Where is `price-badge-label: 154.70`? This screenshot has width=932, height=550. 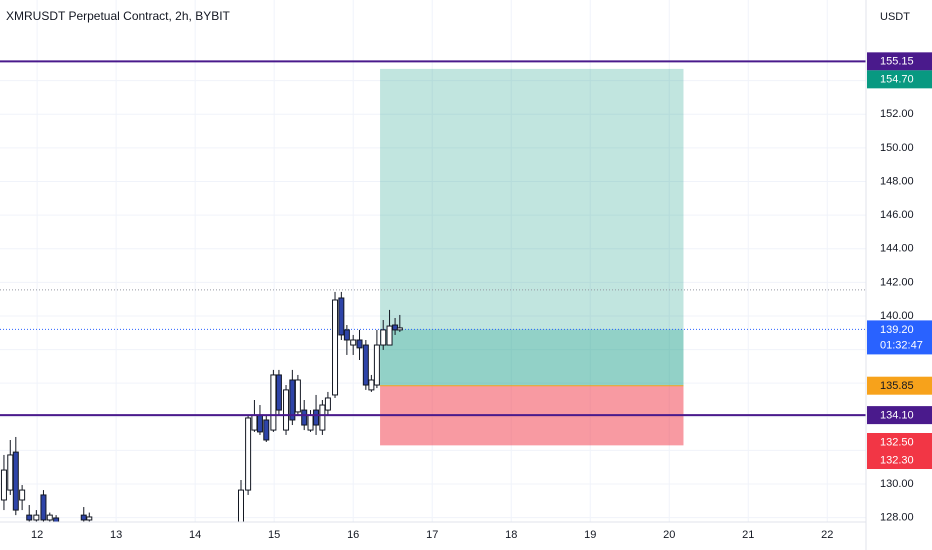
price-badge-label: 154.70 is located at coordinates (897, 80).